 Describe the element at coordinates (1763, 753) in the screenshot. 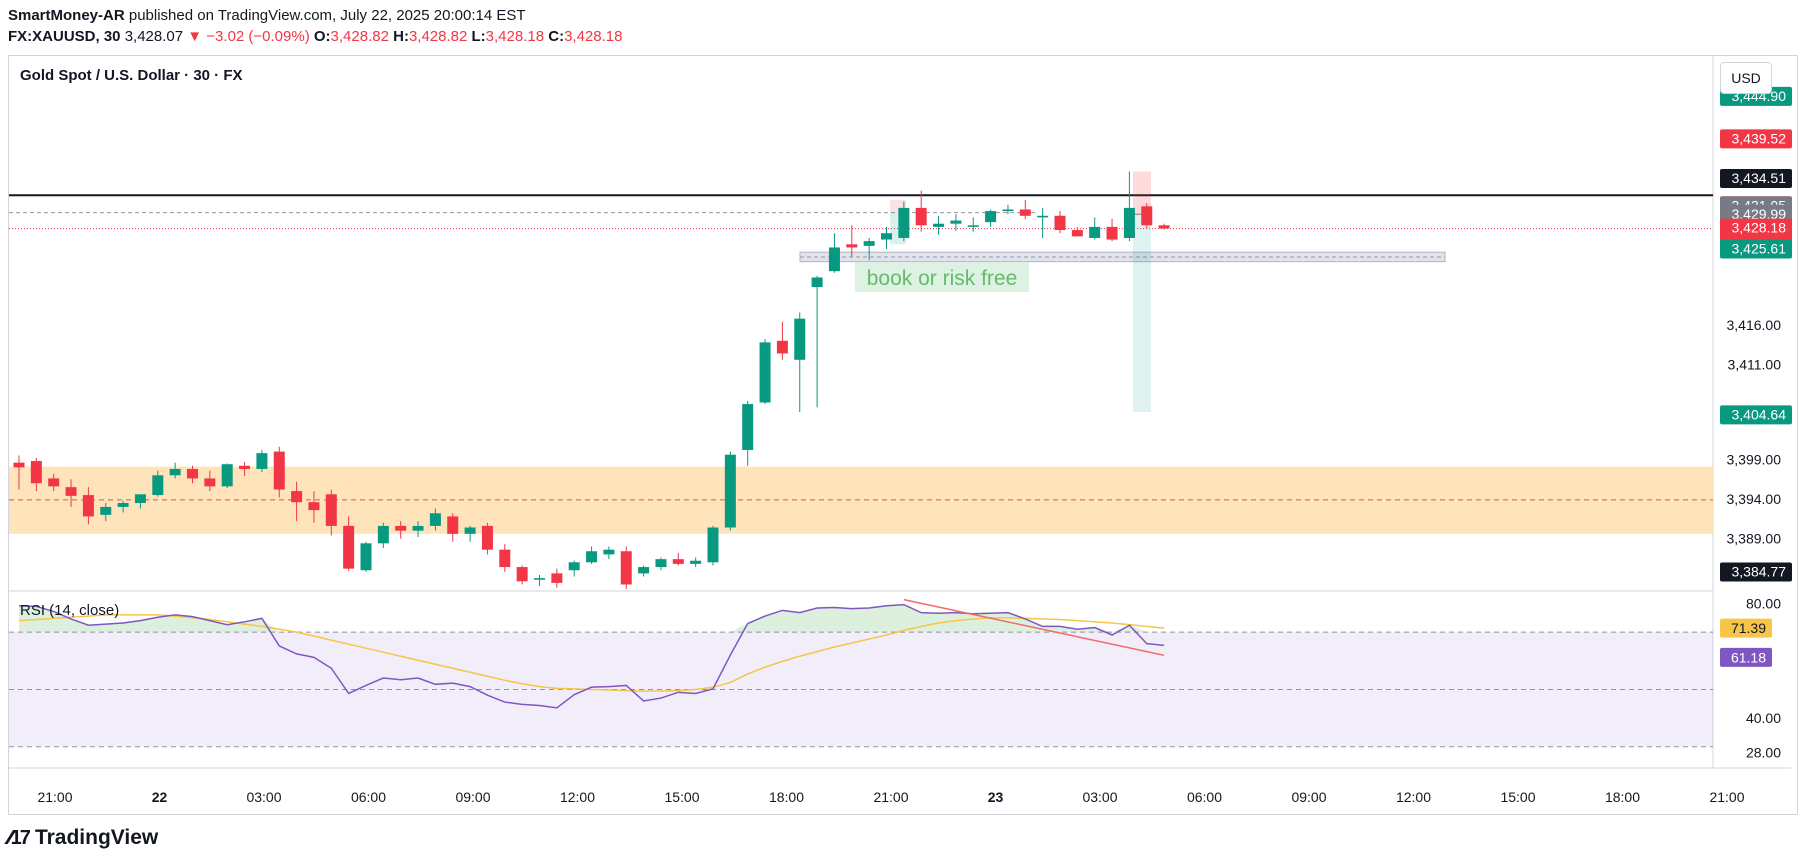

I see `rsi-tick-label: 28.00` at that location.